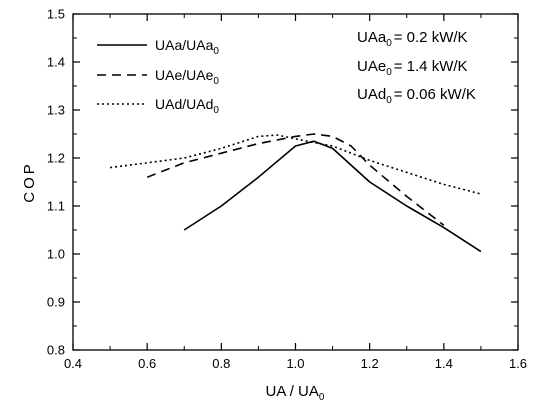 This screenshot has width=546, height=411. I want to click on y-axis-title: COP, so click(29, 182).